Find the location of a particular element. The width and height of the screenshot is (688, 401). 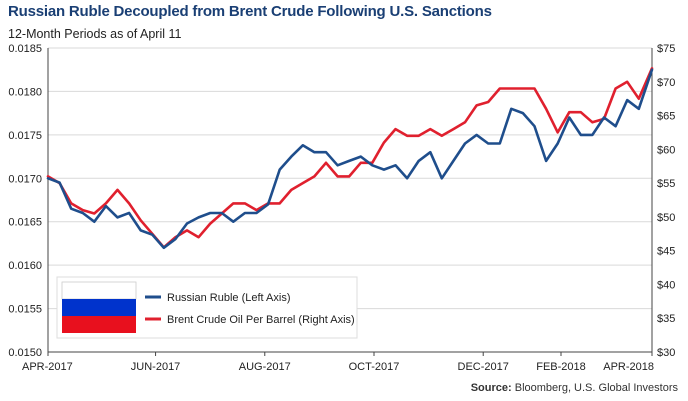

x-tick-label: OCT-2017 is located at coordinates (374, 367).